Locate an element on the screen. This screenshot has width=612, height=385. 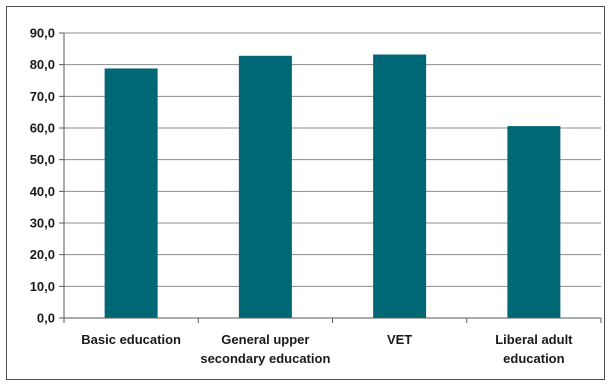
y-tick-label: 70,0 is located at coordinates (42, 96).